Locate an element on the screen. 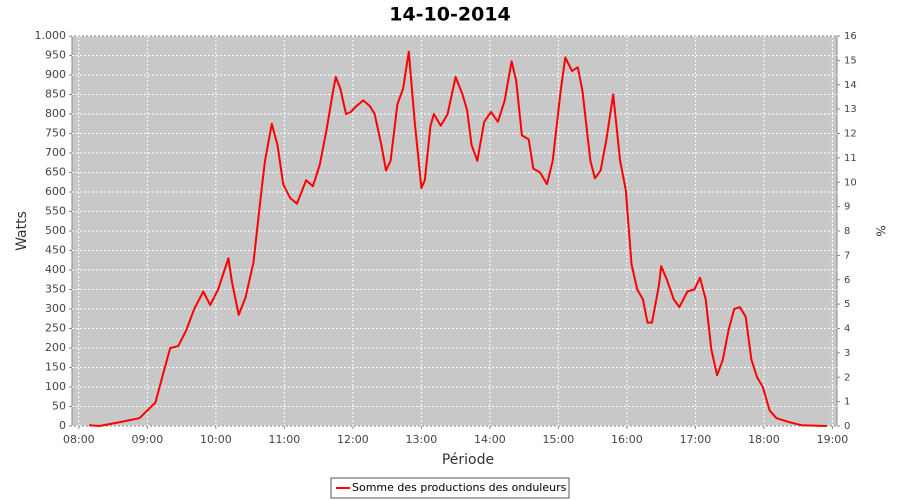 The width and height of the screenshot is (900, 500). y-tick-label: 50 is located at coordinates (59, 406).